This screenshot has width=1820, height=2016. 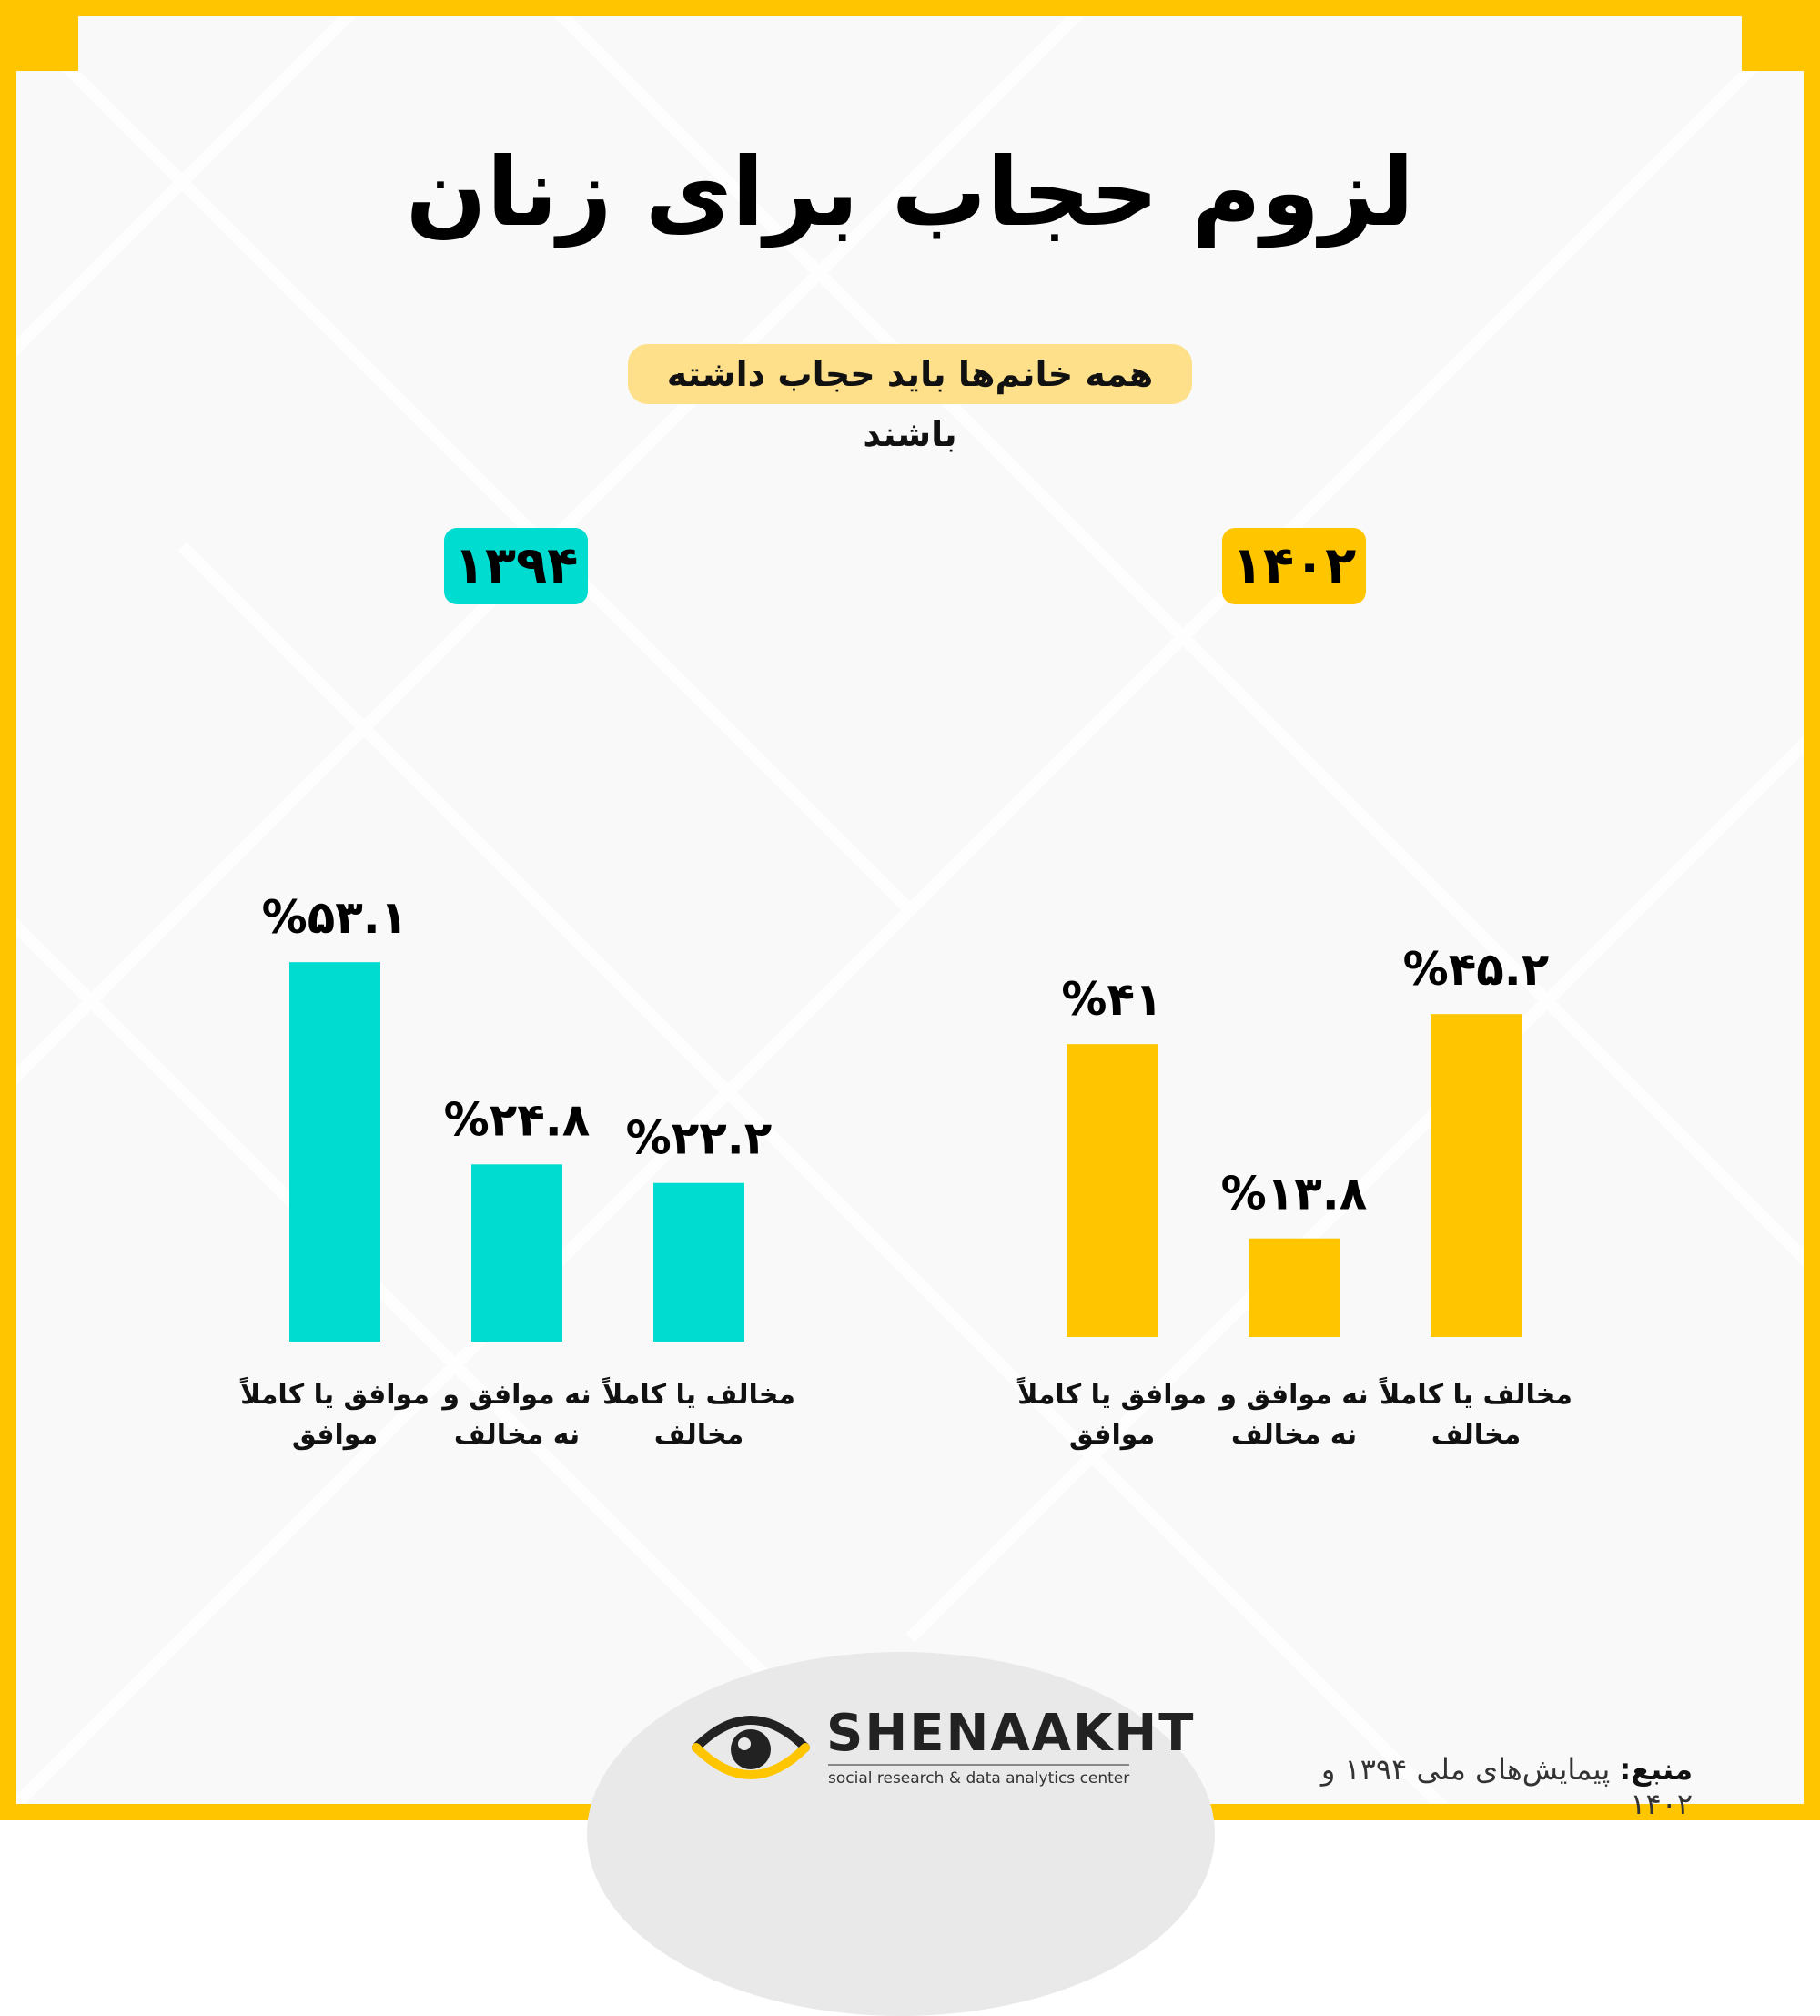 What do you see at coordinates (1476, 1394) in the screenshot?
I see `category-label-۱۴۰۲-2-0: مخالف یا کاملاً` at bounding box center [1476, 1394].